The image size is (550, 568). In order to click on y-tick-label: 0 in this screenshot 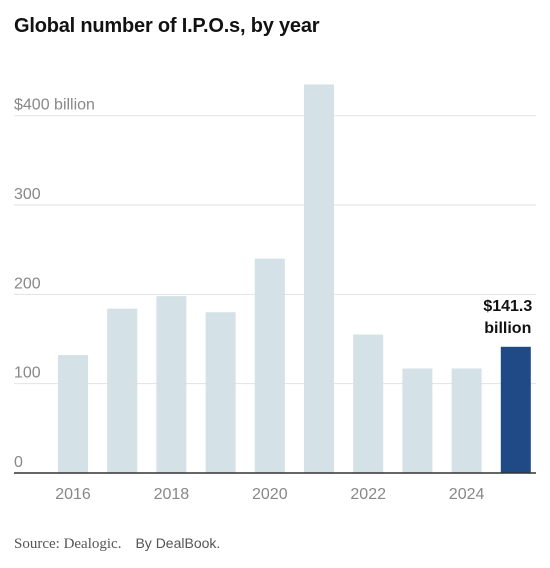, I will do `click(18, 462)`.